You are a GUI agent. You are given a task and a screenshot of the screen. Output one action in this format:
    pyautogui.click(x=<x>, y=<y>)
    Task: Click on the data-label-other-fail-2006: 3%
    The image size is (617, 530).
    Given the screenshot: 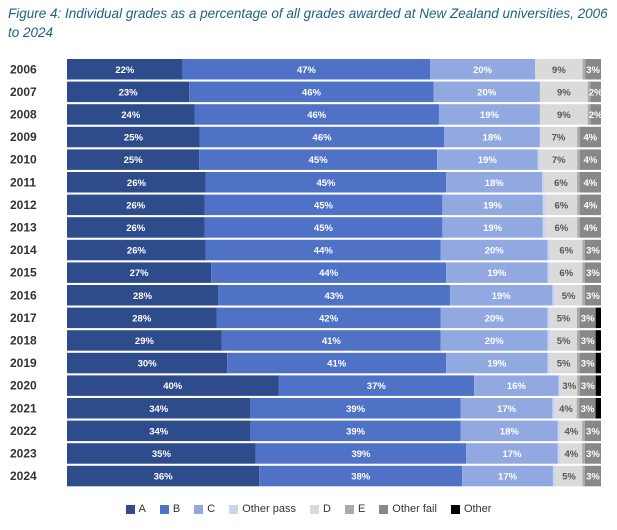 What is the action you would take?
    pyautogui.click(x=593, y=70)
    